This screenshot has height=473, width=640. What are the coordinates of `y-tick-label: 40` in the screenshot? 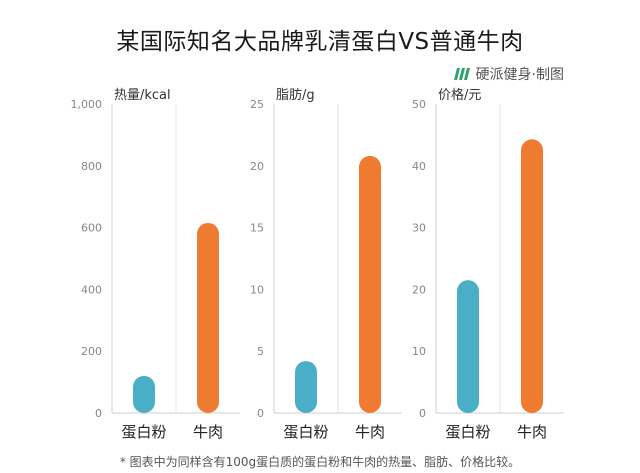 It's located at (419, 166).